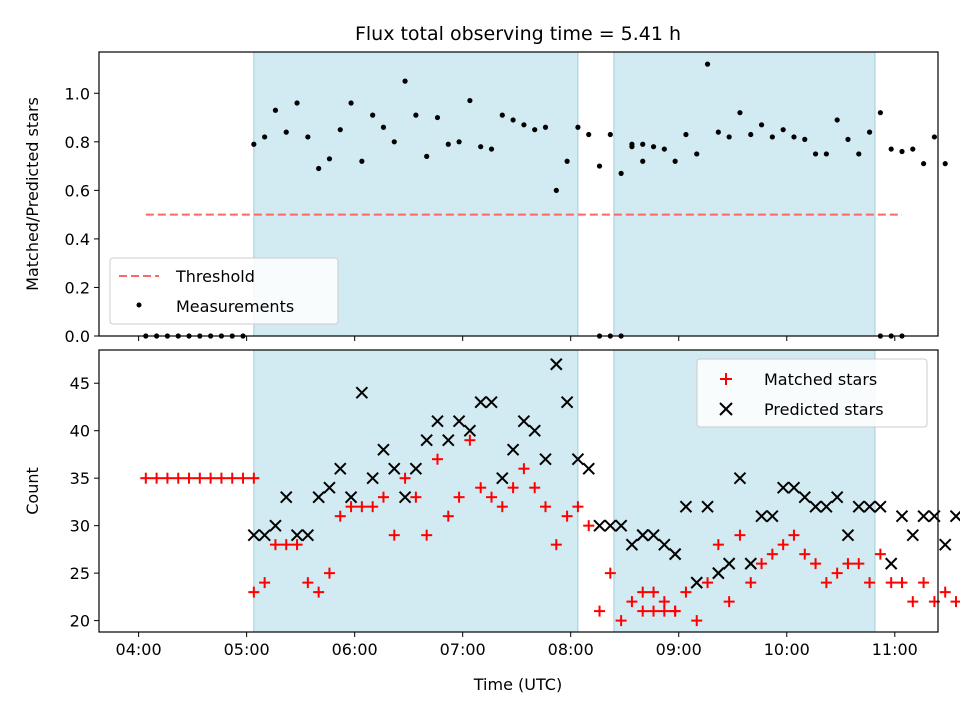 This screenshot has width=960, height=720. Describe the element at coordinates (787, 649) in the screenshot. I see `x-tick-label: 10:00` at that location.